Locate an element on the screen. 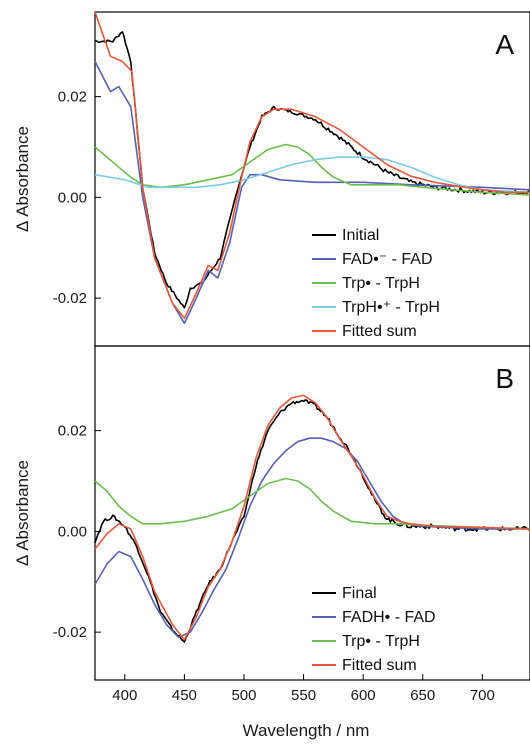 The width and height of the screenshot is (530, 744). panel-b-legend: Final FADH• - FAD Trp• - TrpH Fitted sum is located at coordinates (374, 629).